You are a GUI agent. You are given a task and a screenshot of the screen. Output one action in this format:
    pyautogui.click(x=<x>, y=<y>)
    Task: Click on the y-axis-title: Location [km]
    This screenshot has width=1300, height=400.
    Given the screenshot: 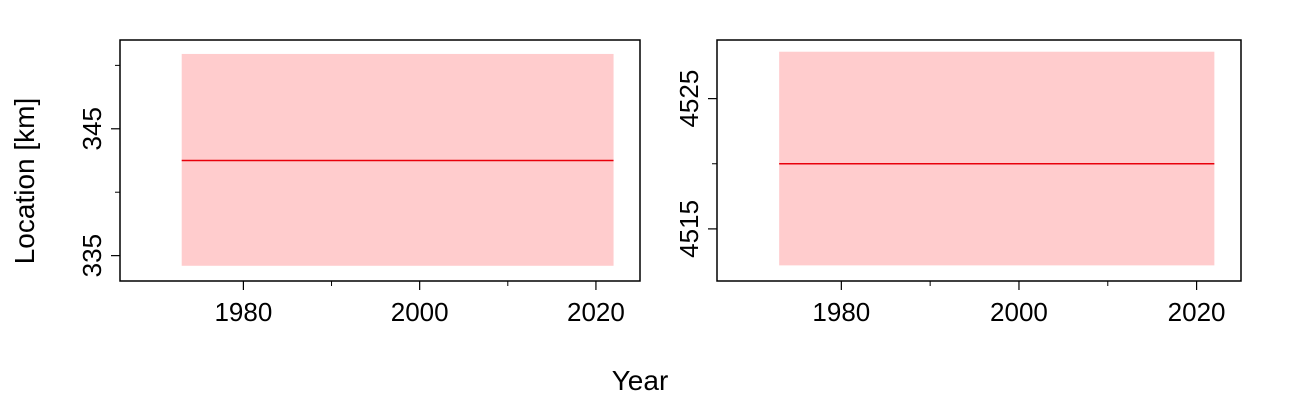 What is the action you would take?
    pyautogui.click(x=24, y=181)
    